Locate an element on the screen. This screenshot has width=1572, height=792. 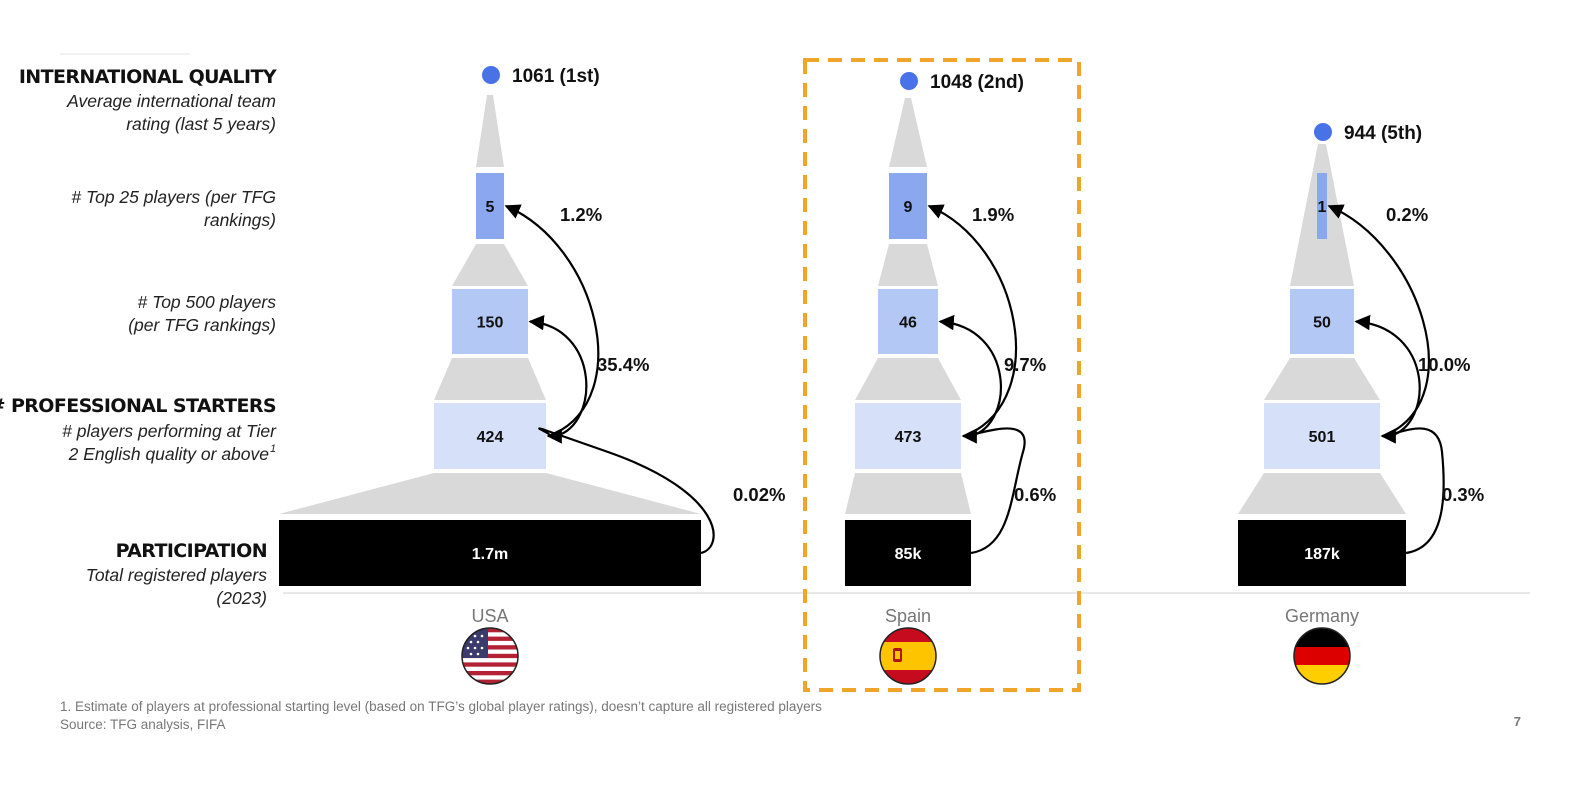
spain-top500-bar-label: 46 is located at coordinates (908, 323).